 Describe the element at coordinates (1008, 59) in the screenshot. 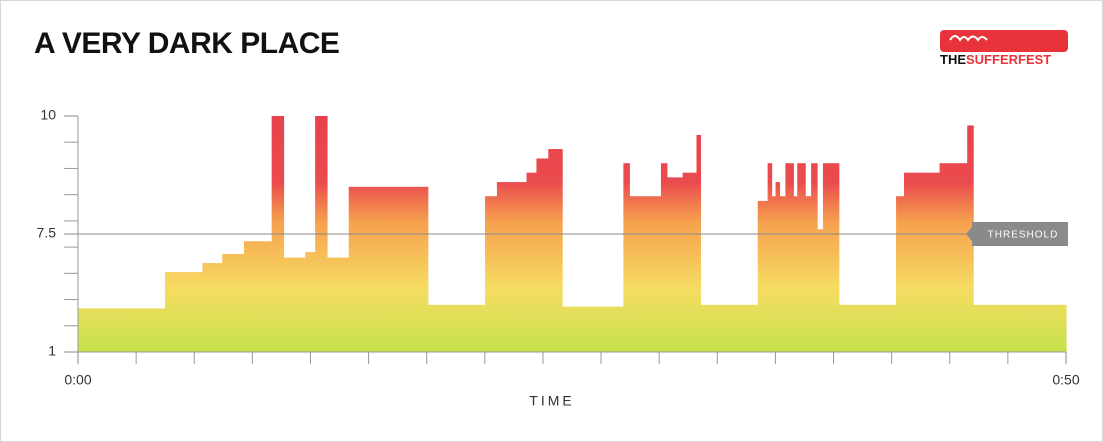

I see `logo-name: SUFFERFEST` at that location.